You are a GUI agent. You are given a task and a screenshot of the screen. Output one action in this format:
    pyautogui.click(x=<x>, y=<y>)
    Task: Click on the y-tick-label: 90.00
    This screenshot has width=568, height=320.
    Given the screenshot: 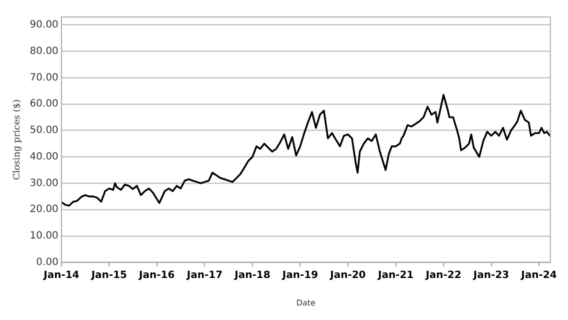 What is the action you would take?
    pyautogui.click(x=44, y=25)
    